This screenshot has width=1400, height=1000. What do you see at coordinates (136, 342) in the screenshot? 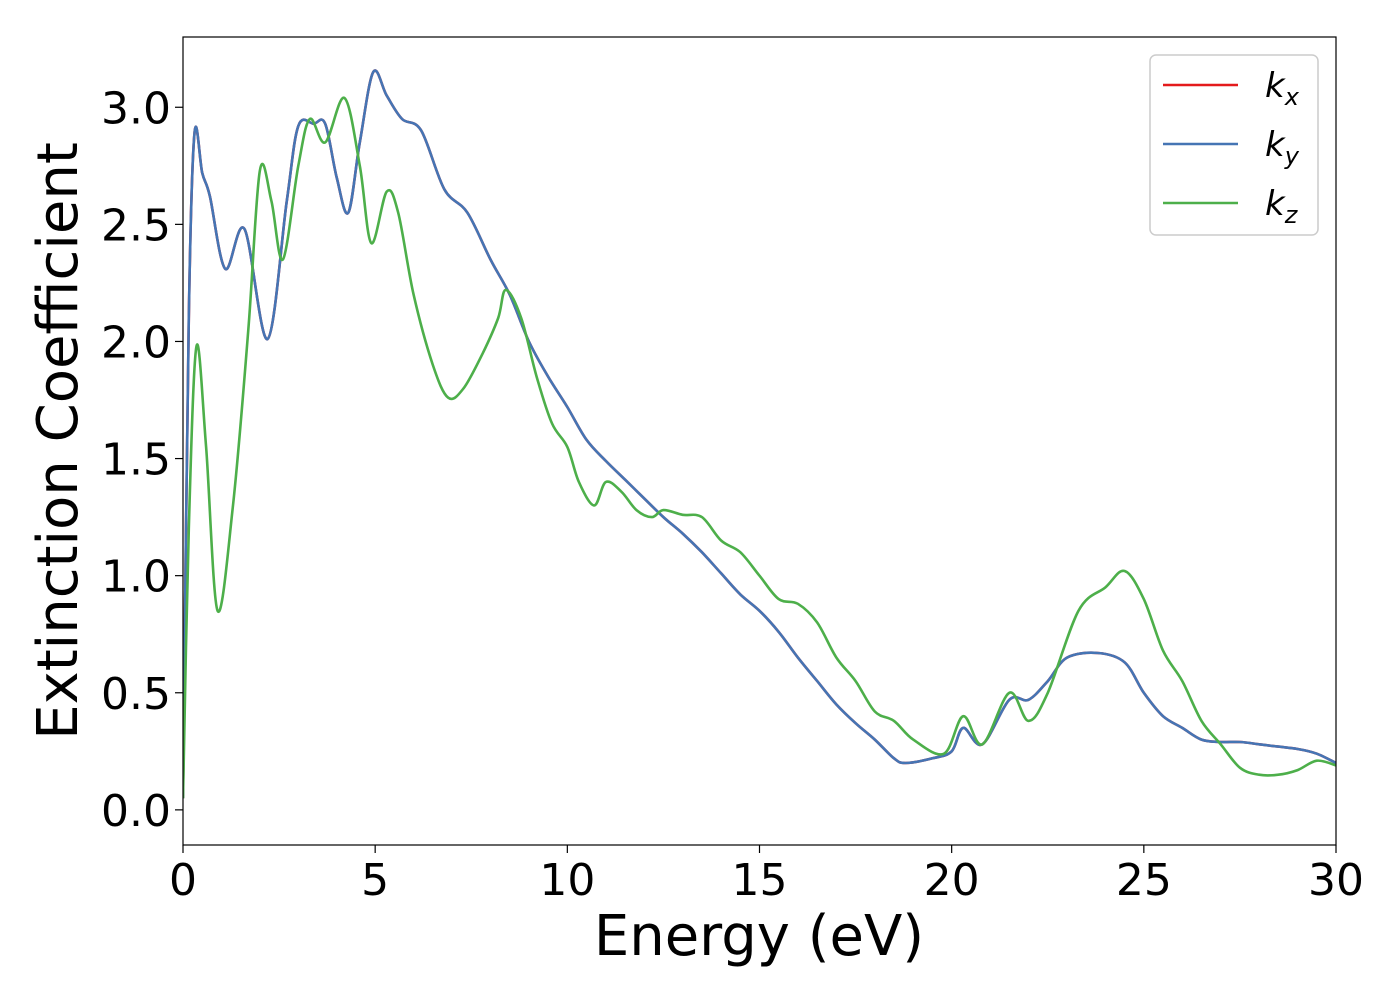
I see `y-tick-label: 2.0` at bounding box center [136, 342].